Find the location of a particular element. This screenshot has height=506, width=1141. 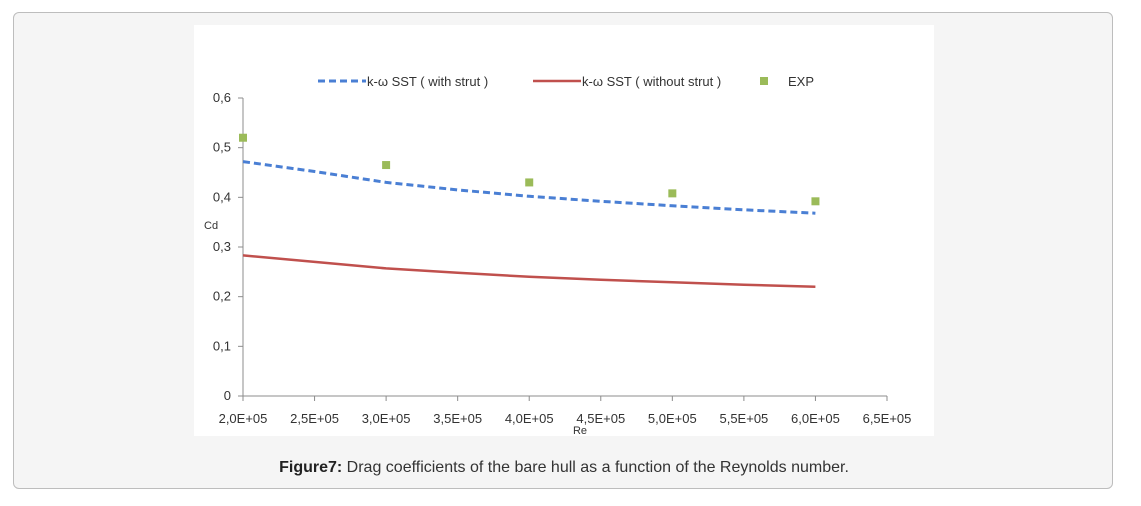

caption-label: Figure7: is located at coordinates (311, 467).